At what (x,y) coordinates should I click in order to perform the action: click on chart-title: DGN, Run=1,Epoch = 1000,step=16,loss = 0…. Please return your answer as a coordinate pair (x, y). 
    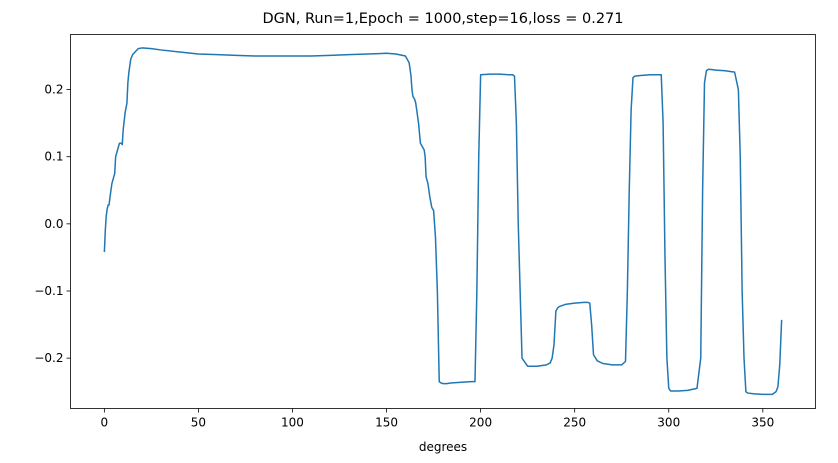
    Looking at the image, I should click on (443, 19).